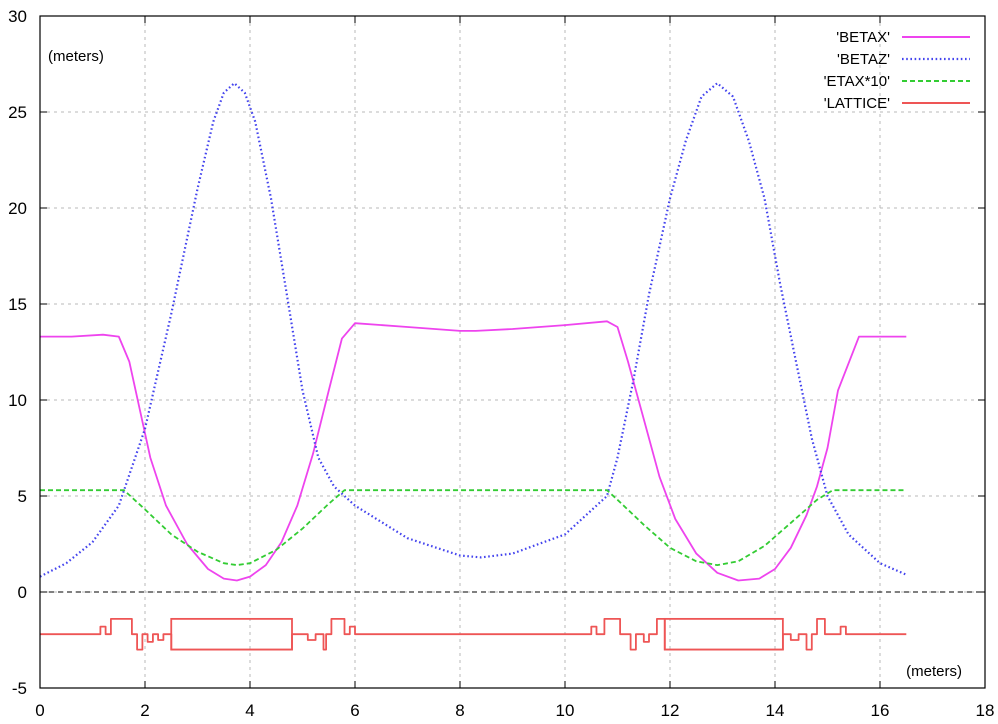 The height and width of the screenshot is (724, 998). What do you see at coordinates (22, 496) in the screenshot?
I see `y-tick-label: 5` at bounding box center [22, 496].